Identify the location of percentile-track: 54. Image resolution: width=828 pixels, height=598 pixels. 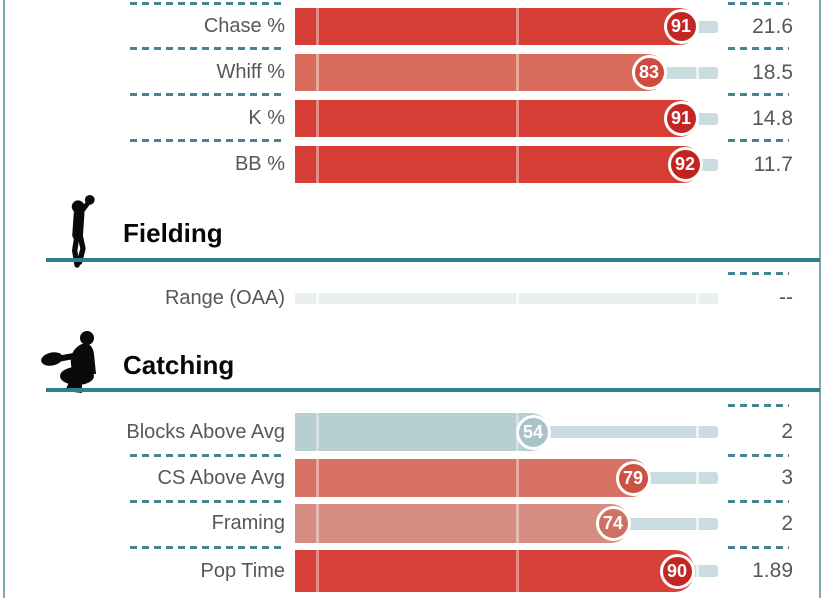
(506, 432).